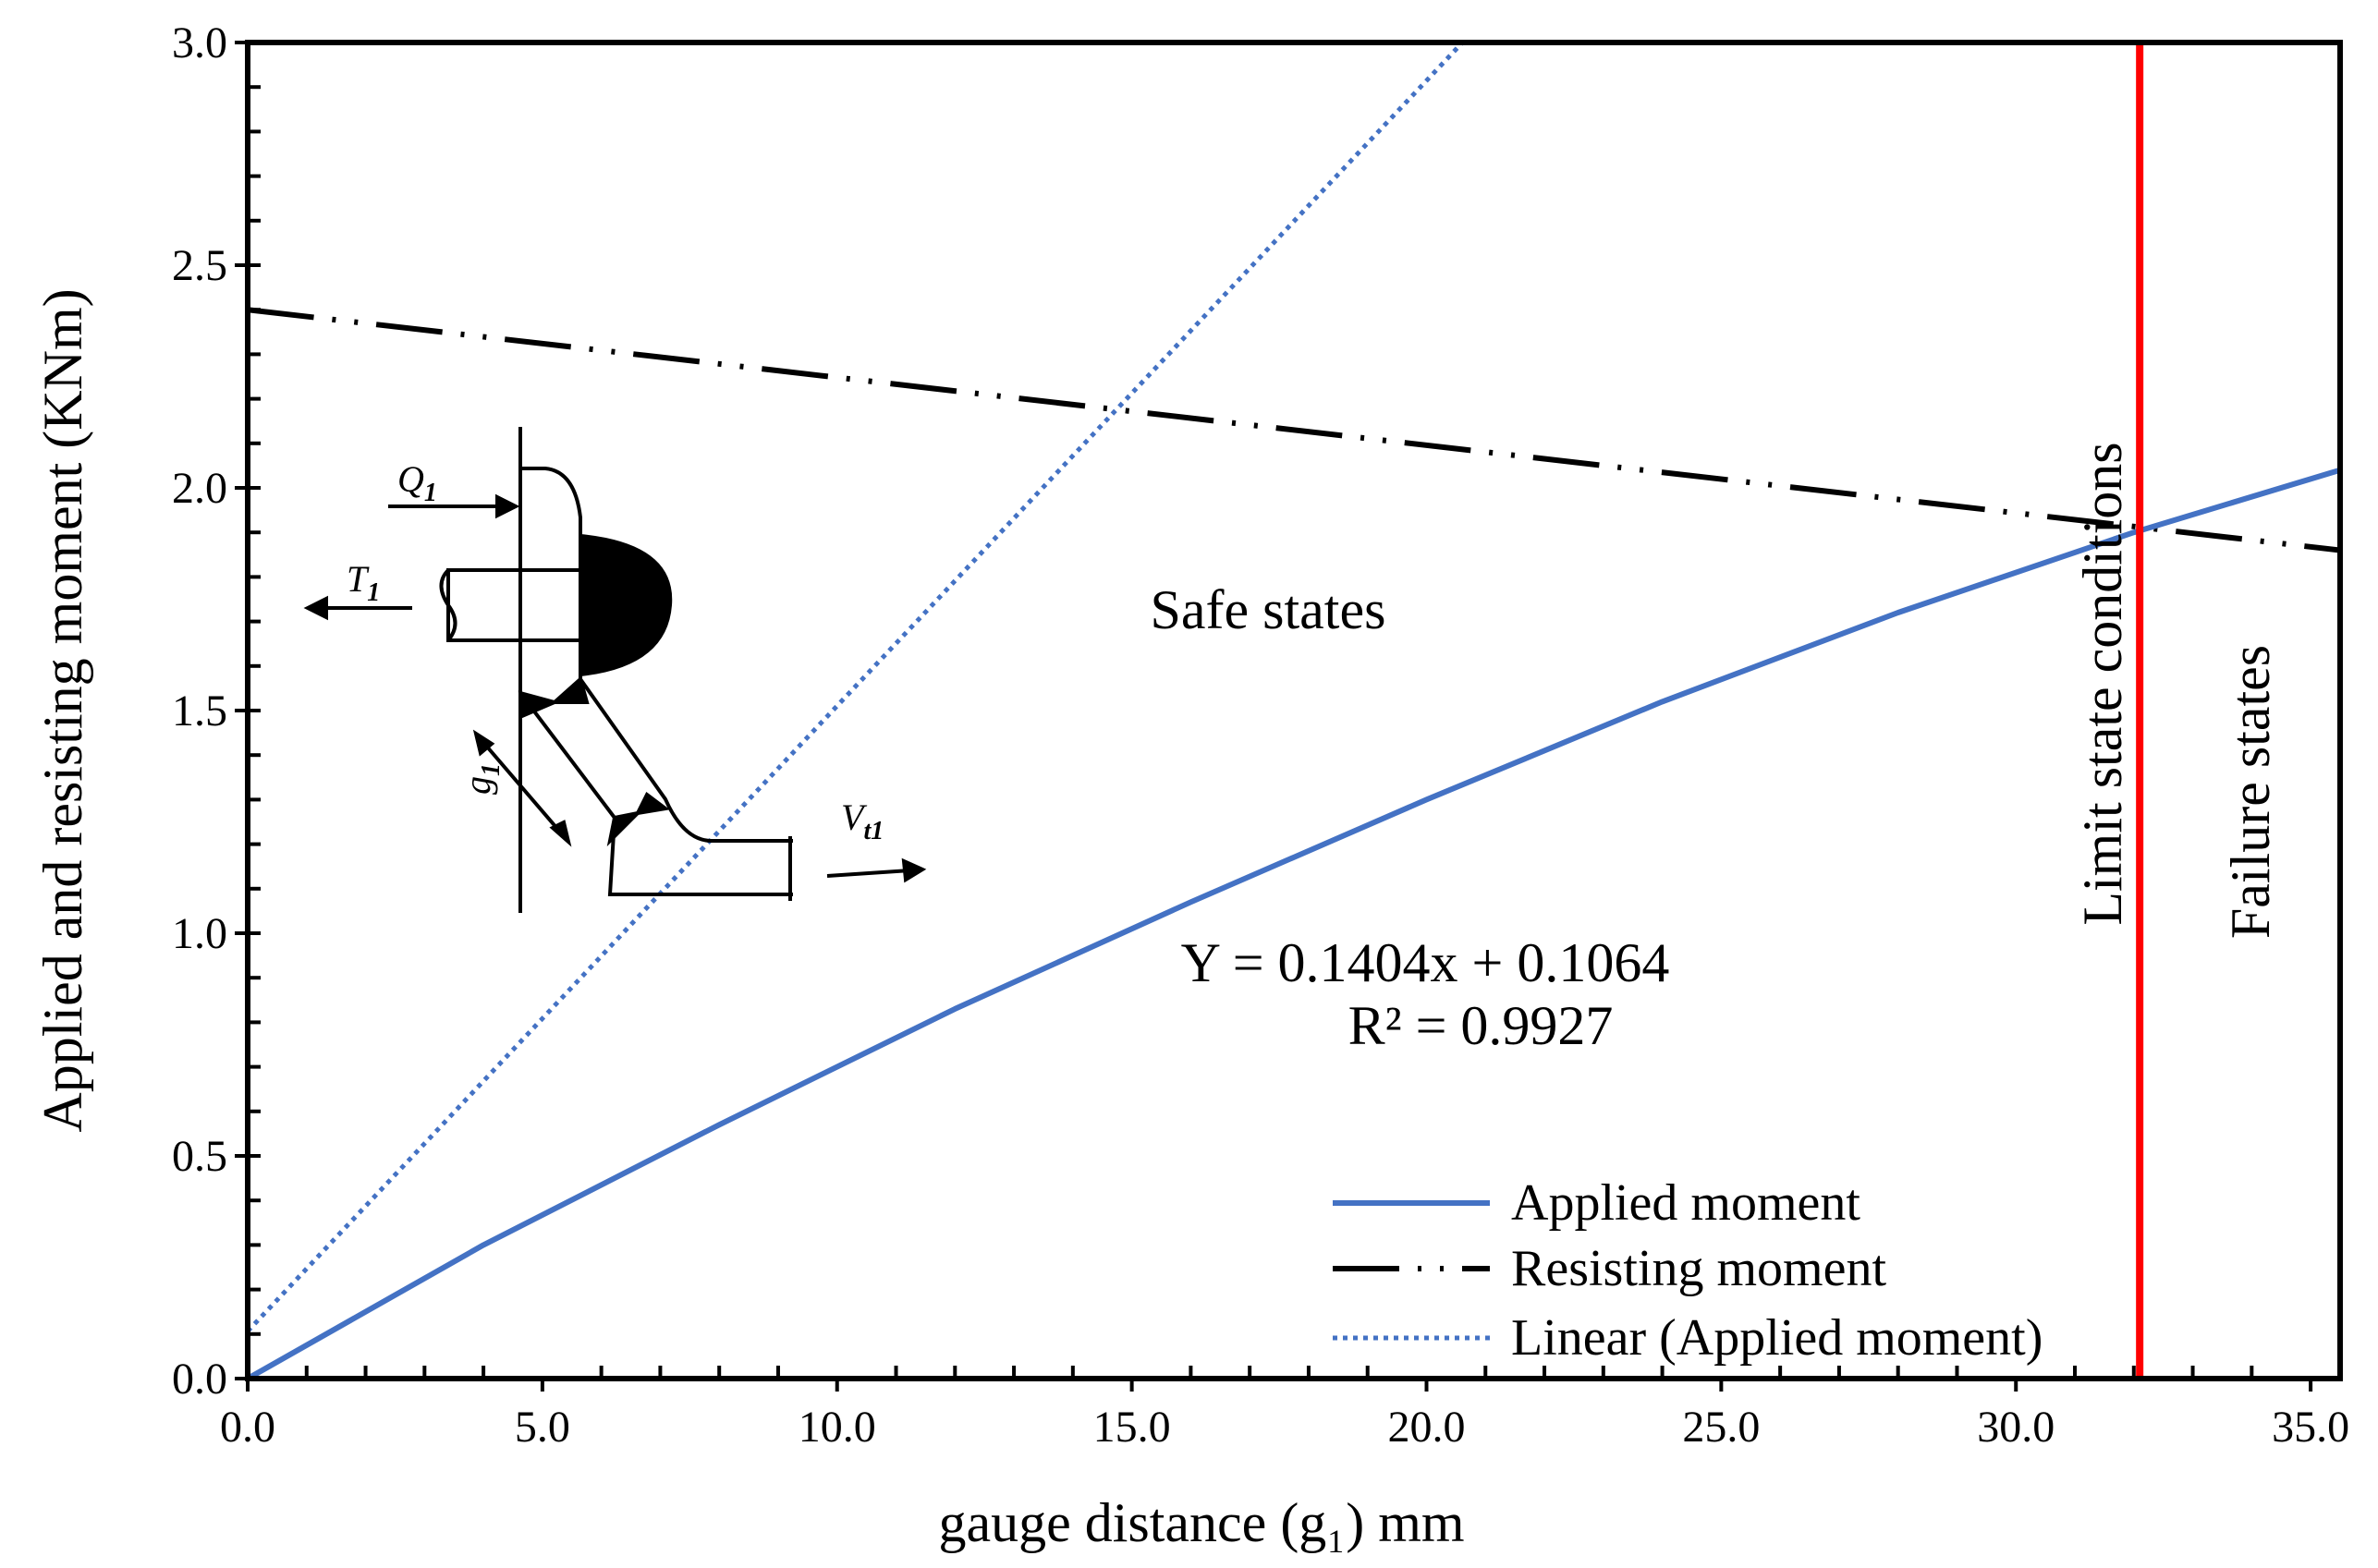  I want to click on y-tick-labels: 0.0 0.5 1.0 1.5 2.0 2.5 3.0, so click(199, 711).